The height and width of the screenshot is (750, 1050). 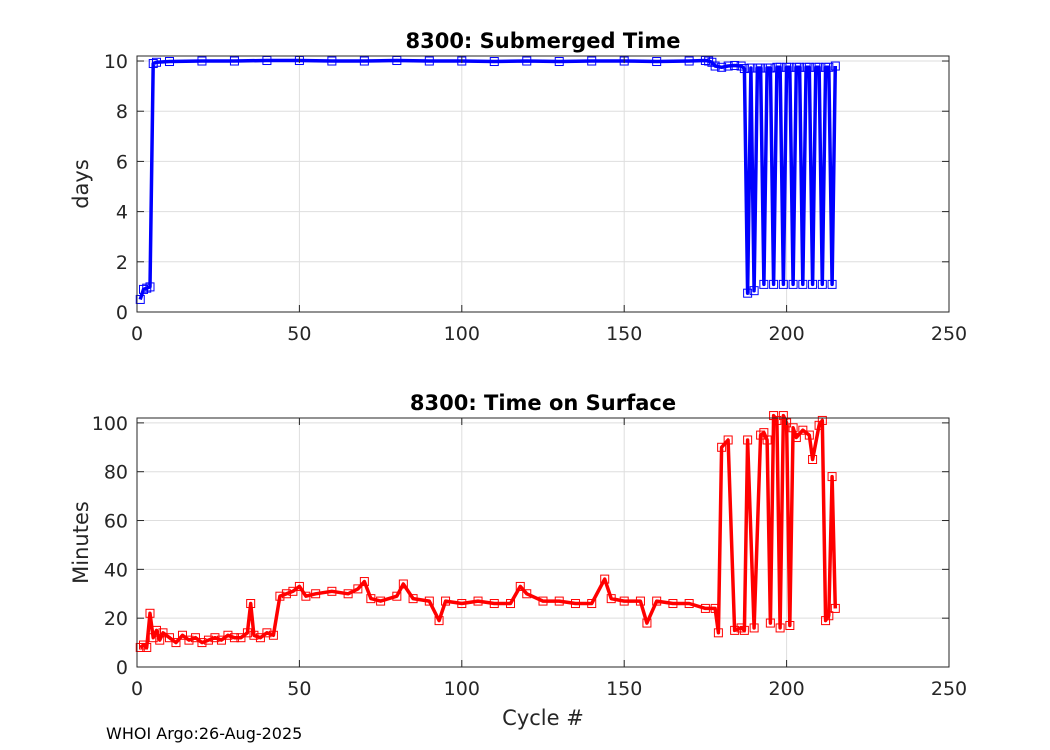 I want to click on surface-y-axis-label: Minutes, so click(x=81, y=542).